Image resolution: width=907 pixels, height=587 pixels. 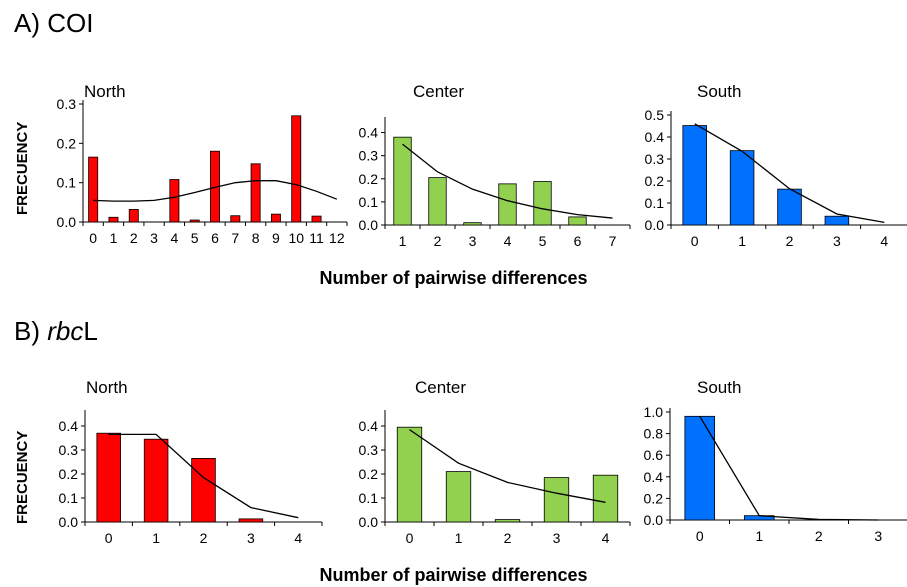 What do you see at coordinates (878, 536) in the screenshot?
I see `chart6-xtick-label: 3` at bounding box center [878, 536].